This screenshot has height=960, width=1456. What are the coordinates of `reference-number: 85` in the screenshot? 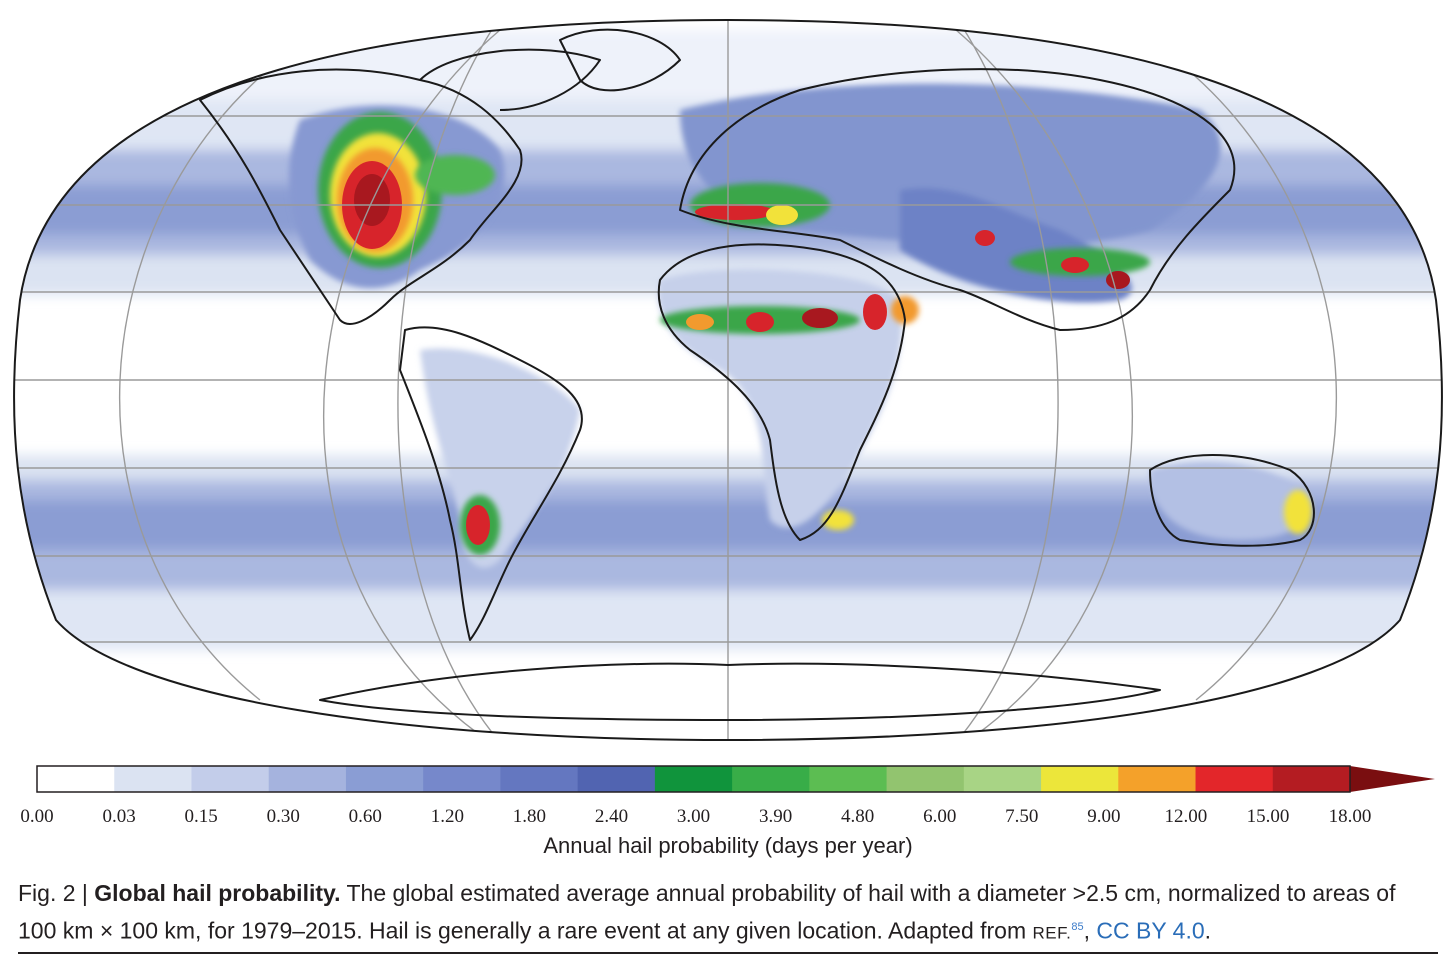 It's located at (1077, 927).